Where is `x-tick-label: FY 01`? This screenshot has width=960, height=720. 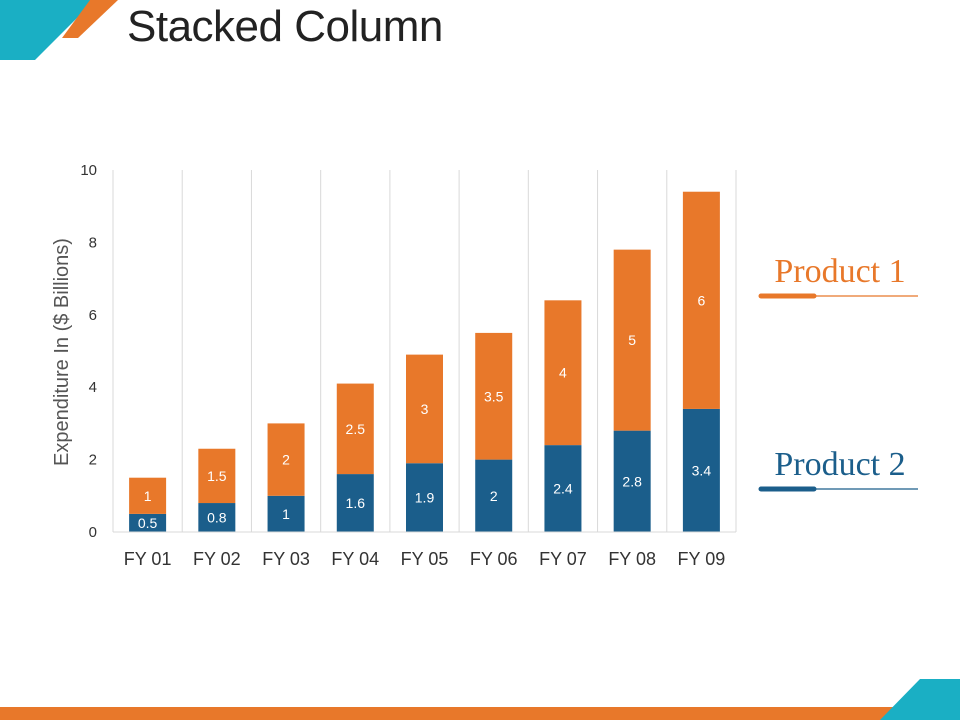 x-tick-label: FY 01 is located at coordinates (148, 559).